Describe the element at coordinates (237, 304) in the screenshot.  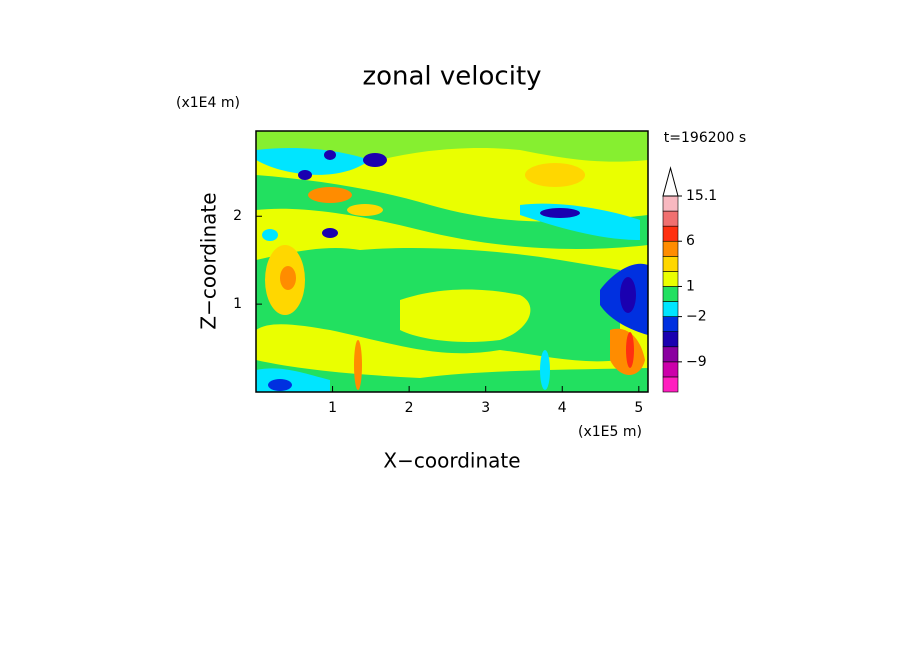
I see `y-tick-label: 1` at that location.